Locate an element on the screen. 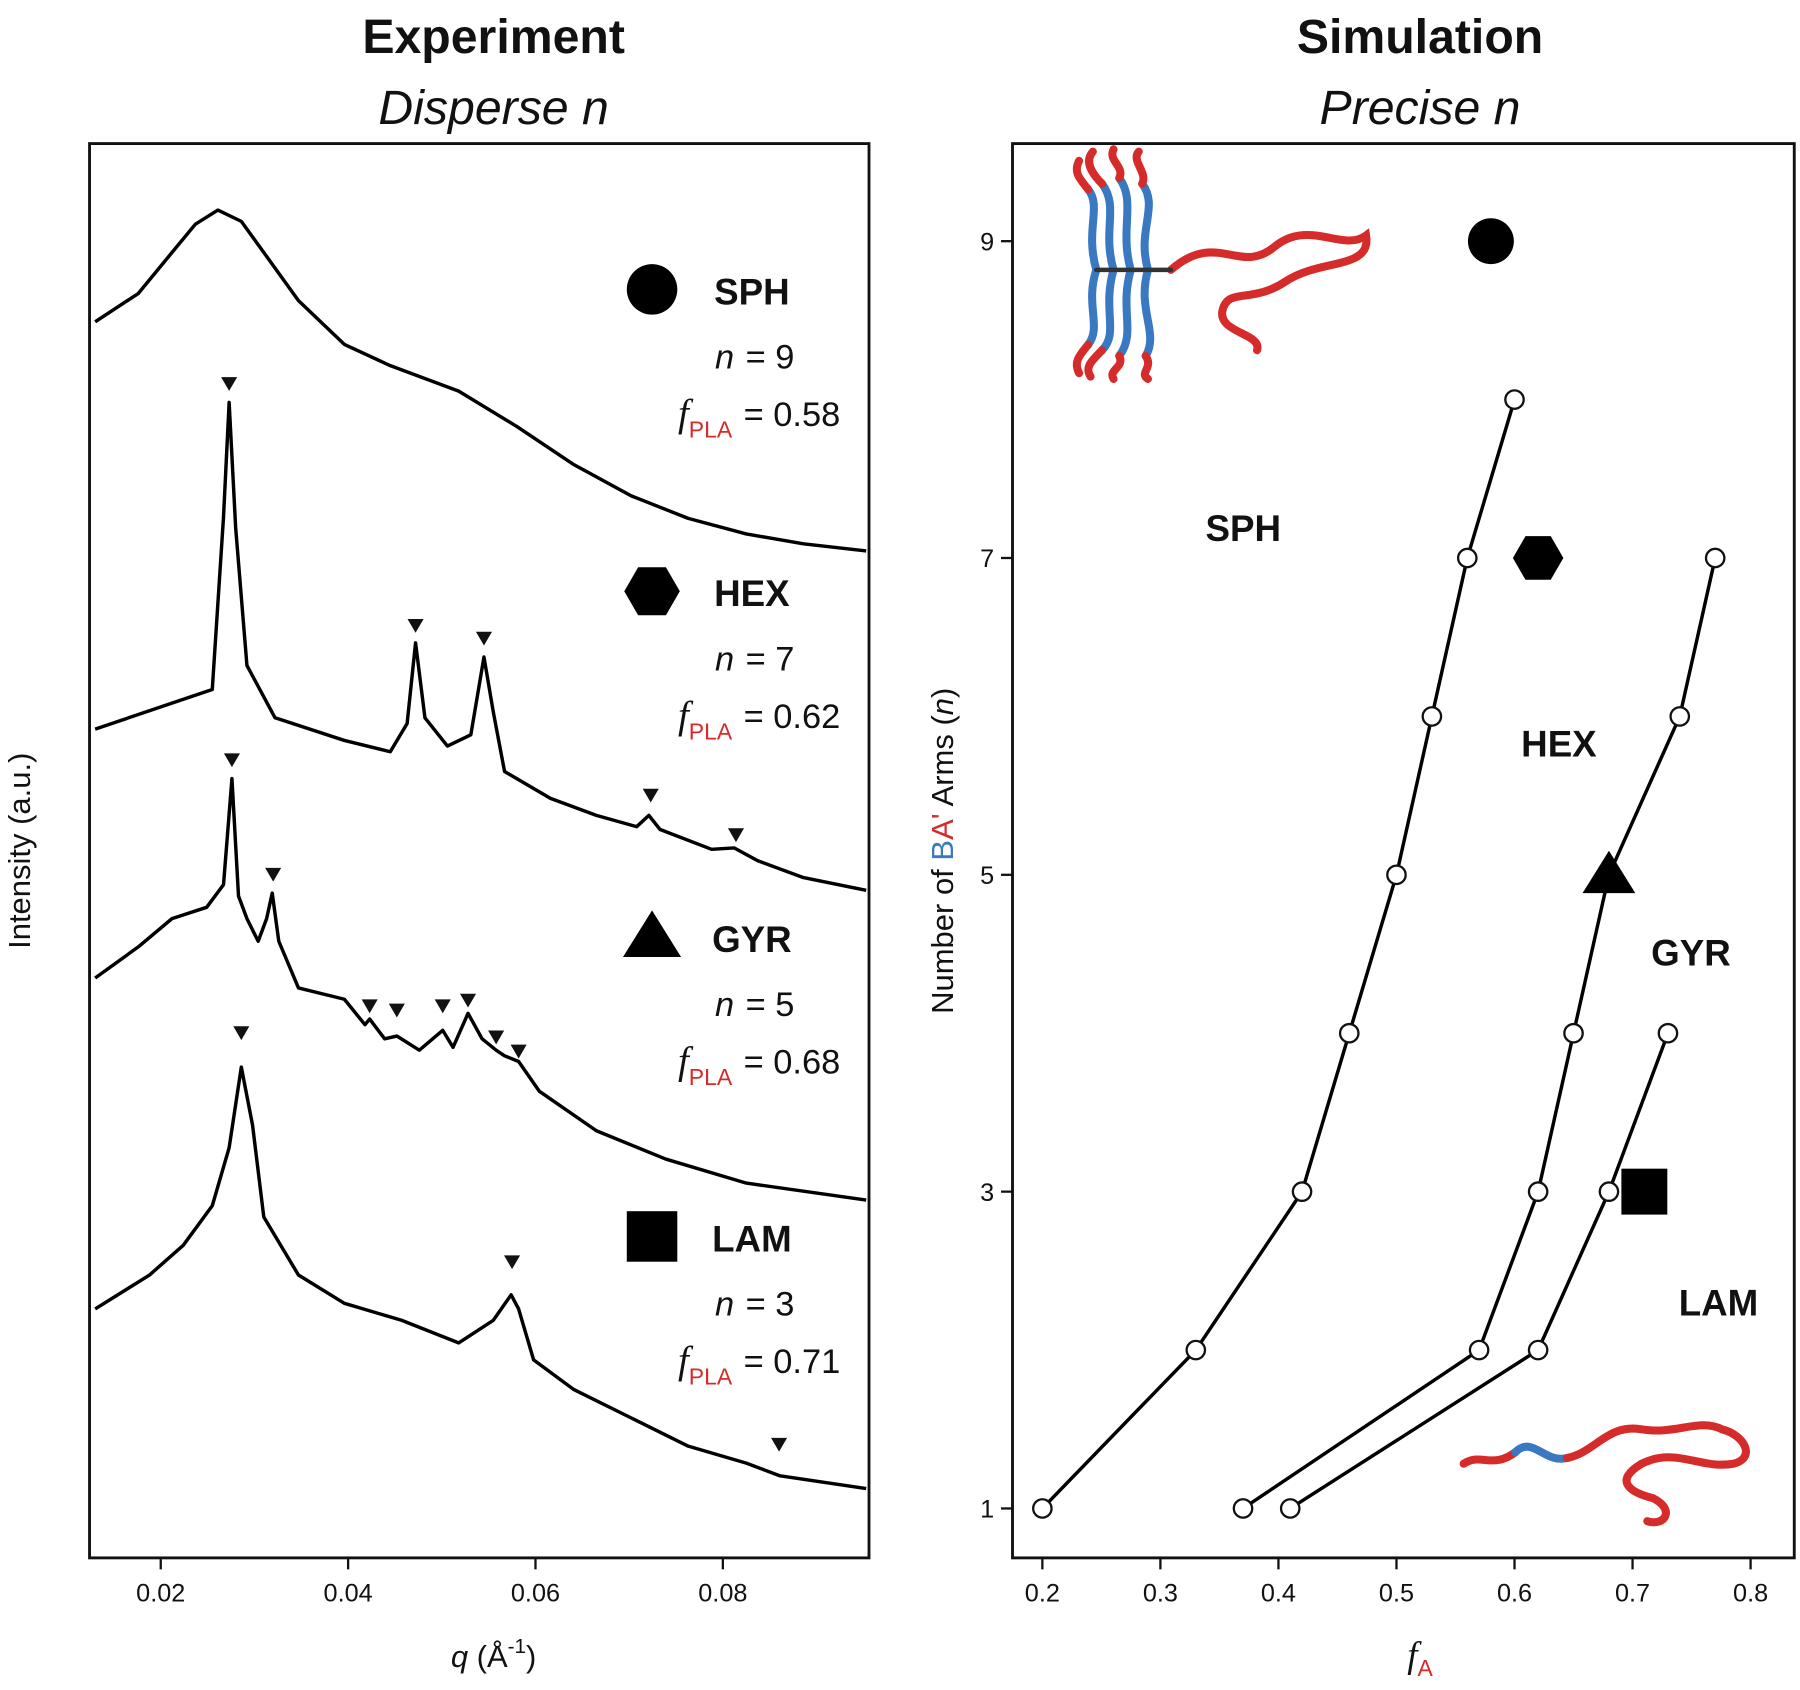 The image size is (1800, 1690). n-annotation: n = 5 is located at coordinates (754, 1005).